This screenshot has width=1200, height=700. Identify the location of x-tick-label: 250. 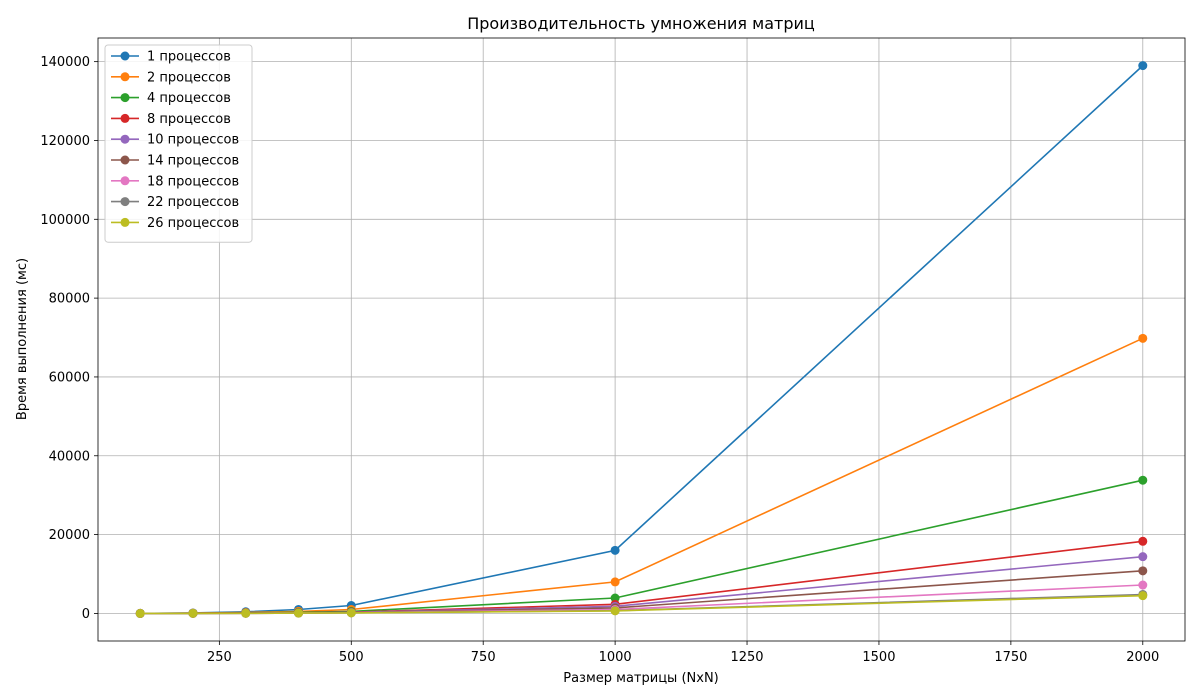
(219, 657).